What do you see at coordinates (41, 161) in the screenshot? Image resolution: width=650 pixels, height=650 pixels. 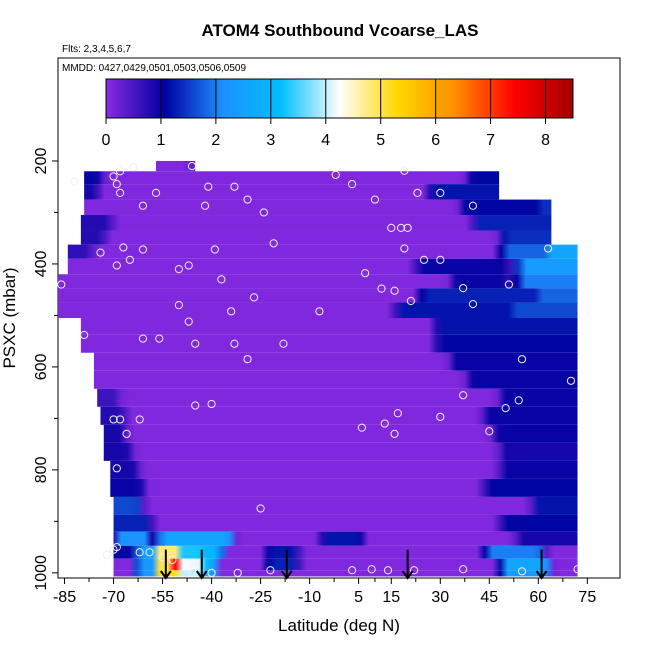 I see `y-tick-label: 200` at bounding box center [41, 161].